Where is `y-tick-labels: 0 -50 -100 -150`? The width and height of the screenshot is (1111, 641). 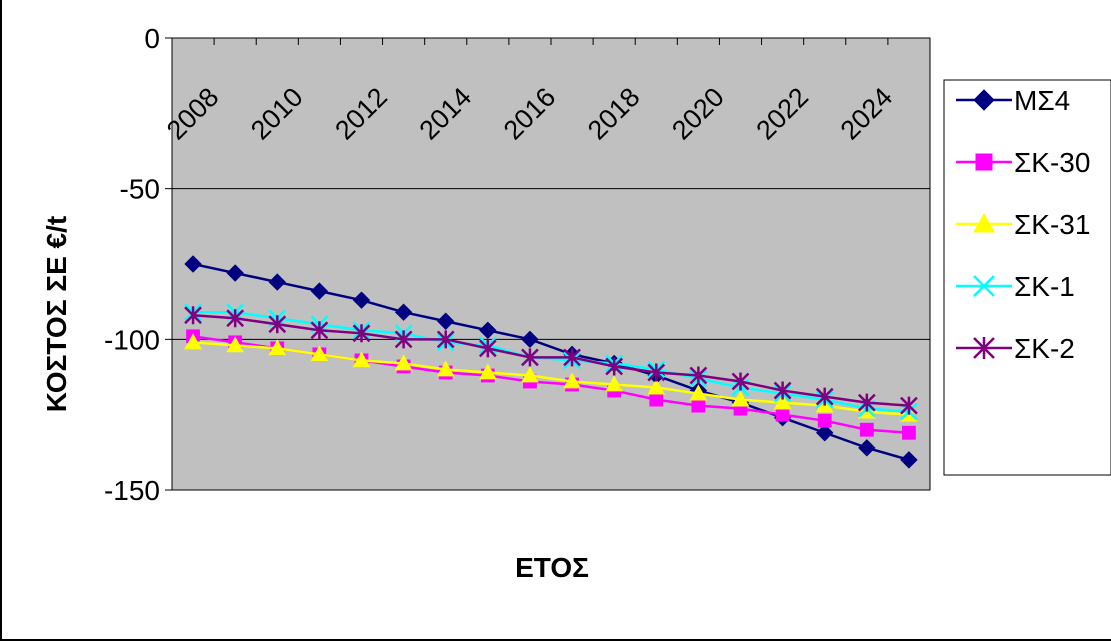
y-tick-labels: 0 -50 -100 -150 is located at coordinates (132, 264).